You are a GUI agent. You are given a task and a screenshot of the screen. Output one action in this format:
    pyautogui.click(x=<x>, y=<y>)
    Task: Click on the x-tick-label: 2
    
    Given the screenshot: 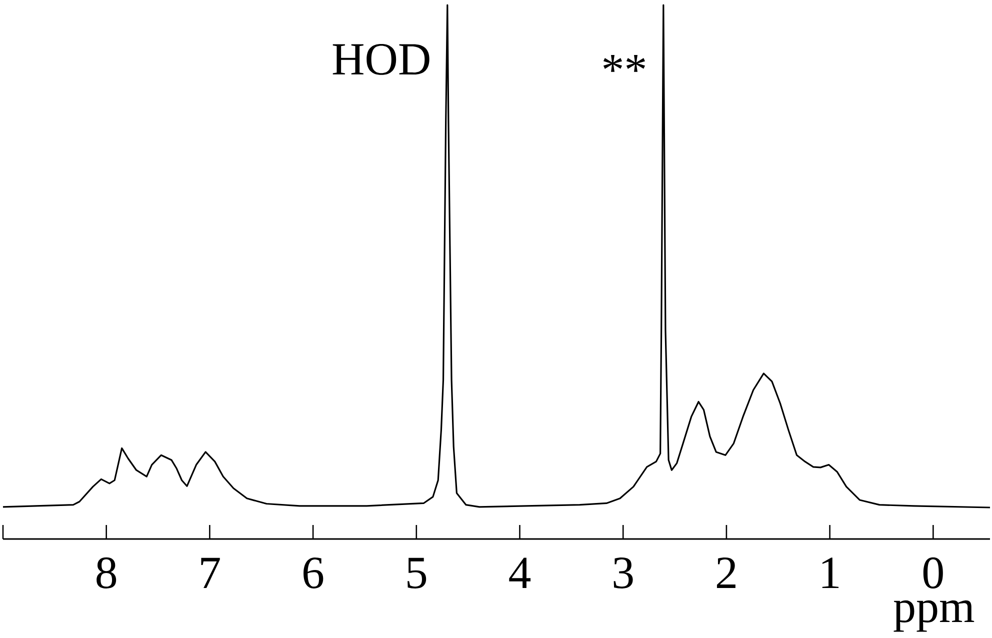 What is the action you would take?
    pyautogui.click(x=726, y=573)
    